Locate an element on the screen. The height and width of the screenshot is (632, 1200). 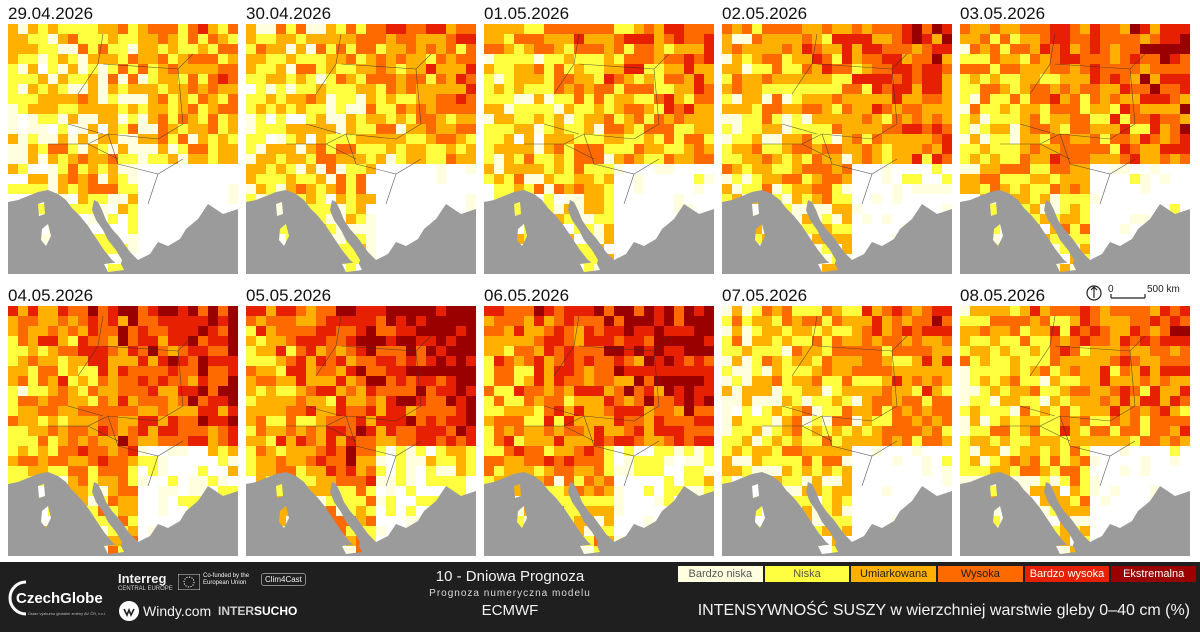
intersucho-logo: INTERSUCHO is located at coordinates (257, 611).